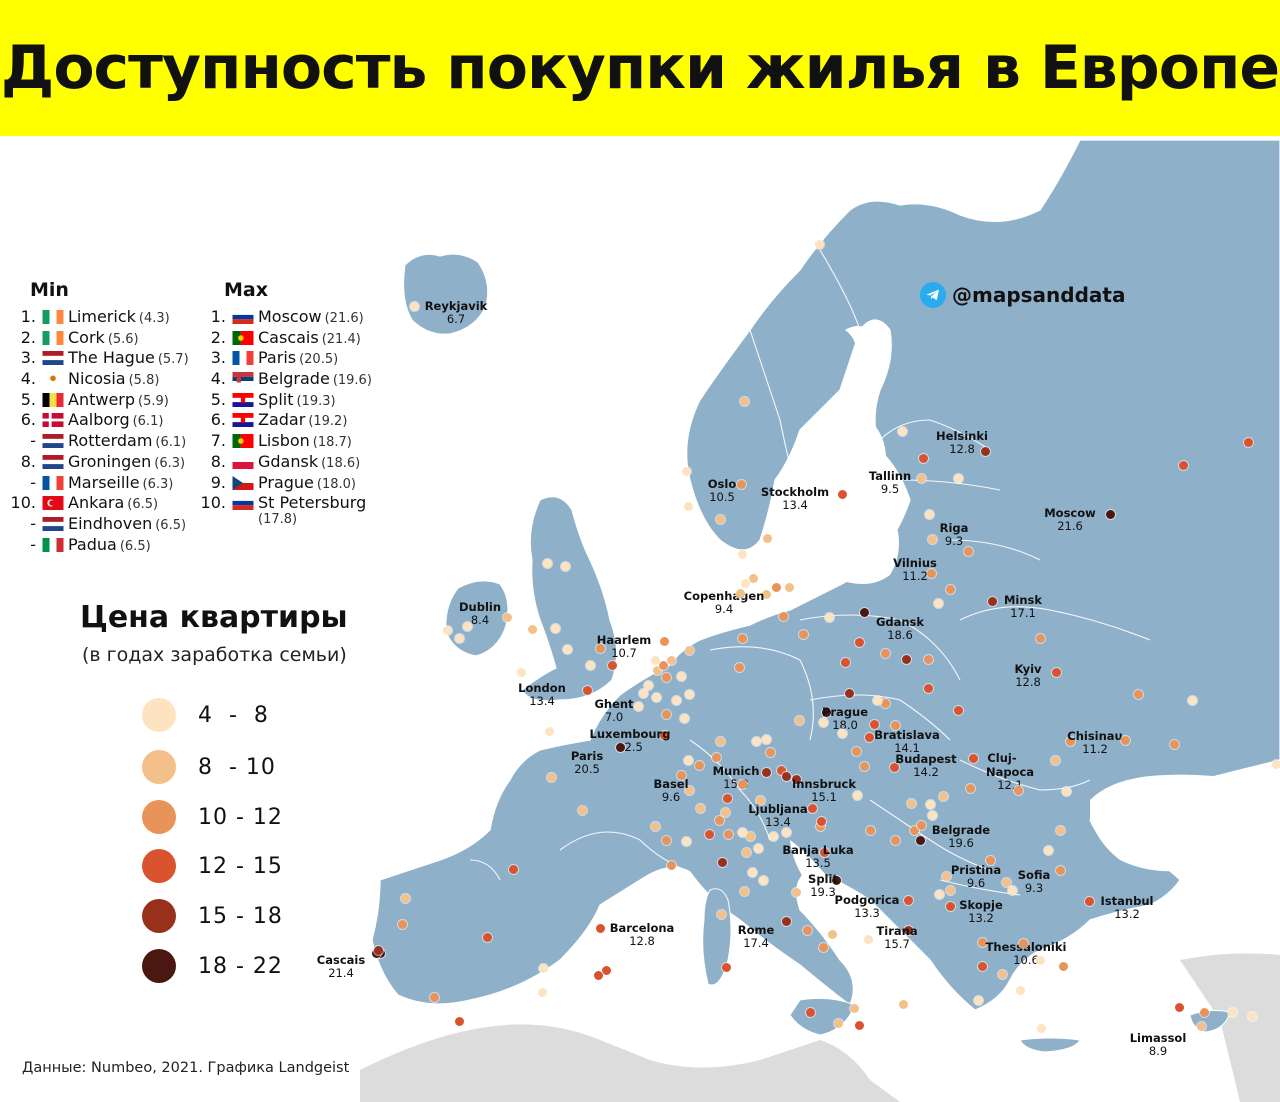 The image size is (1280, 1102). I want to click on rank-item: 2. Cascais (21.4), so click(281, 338).